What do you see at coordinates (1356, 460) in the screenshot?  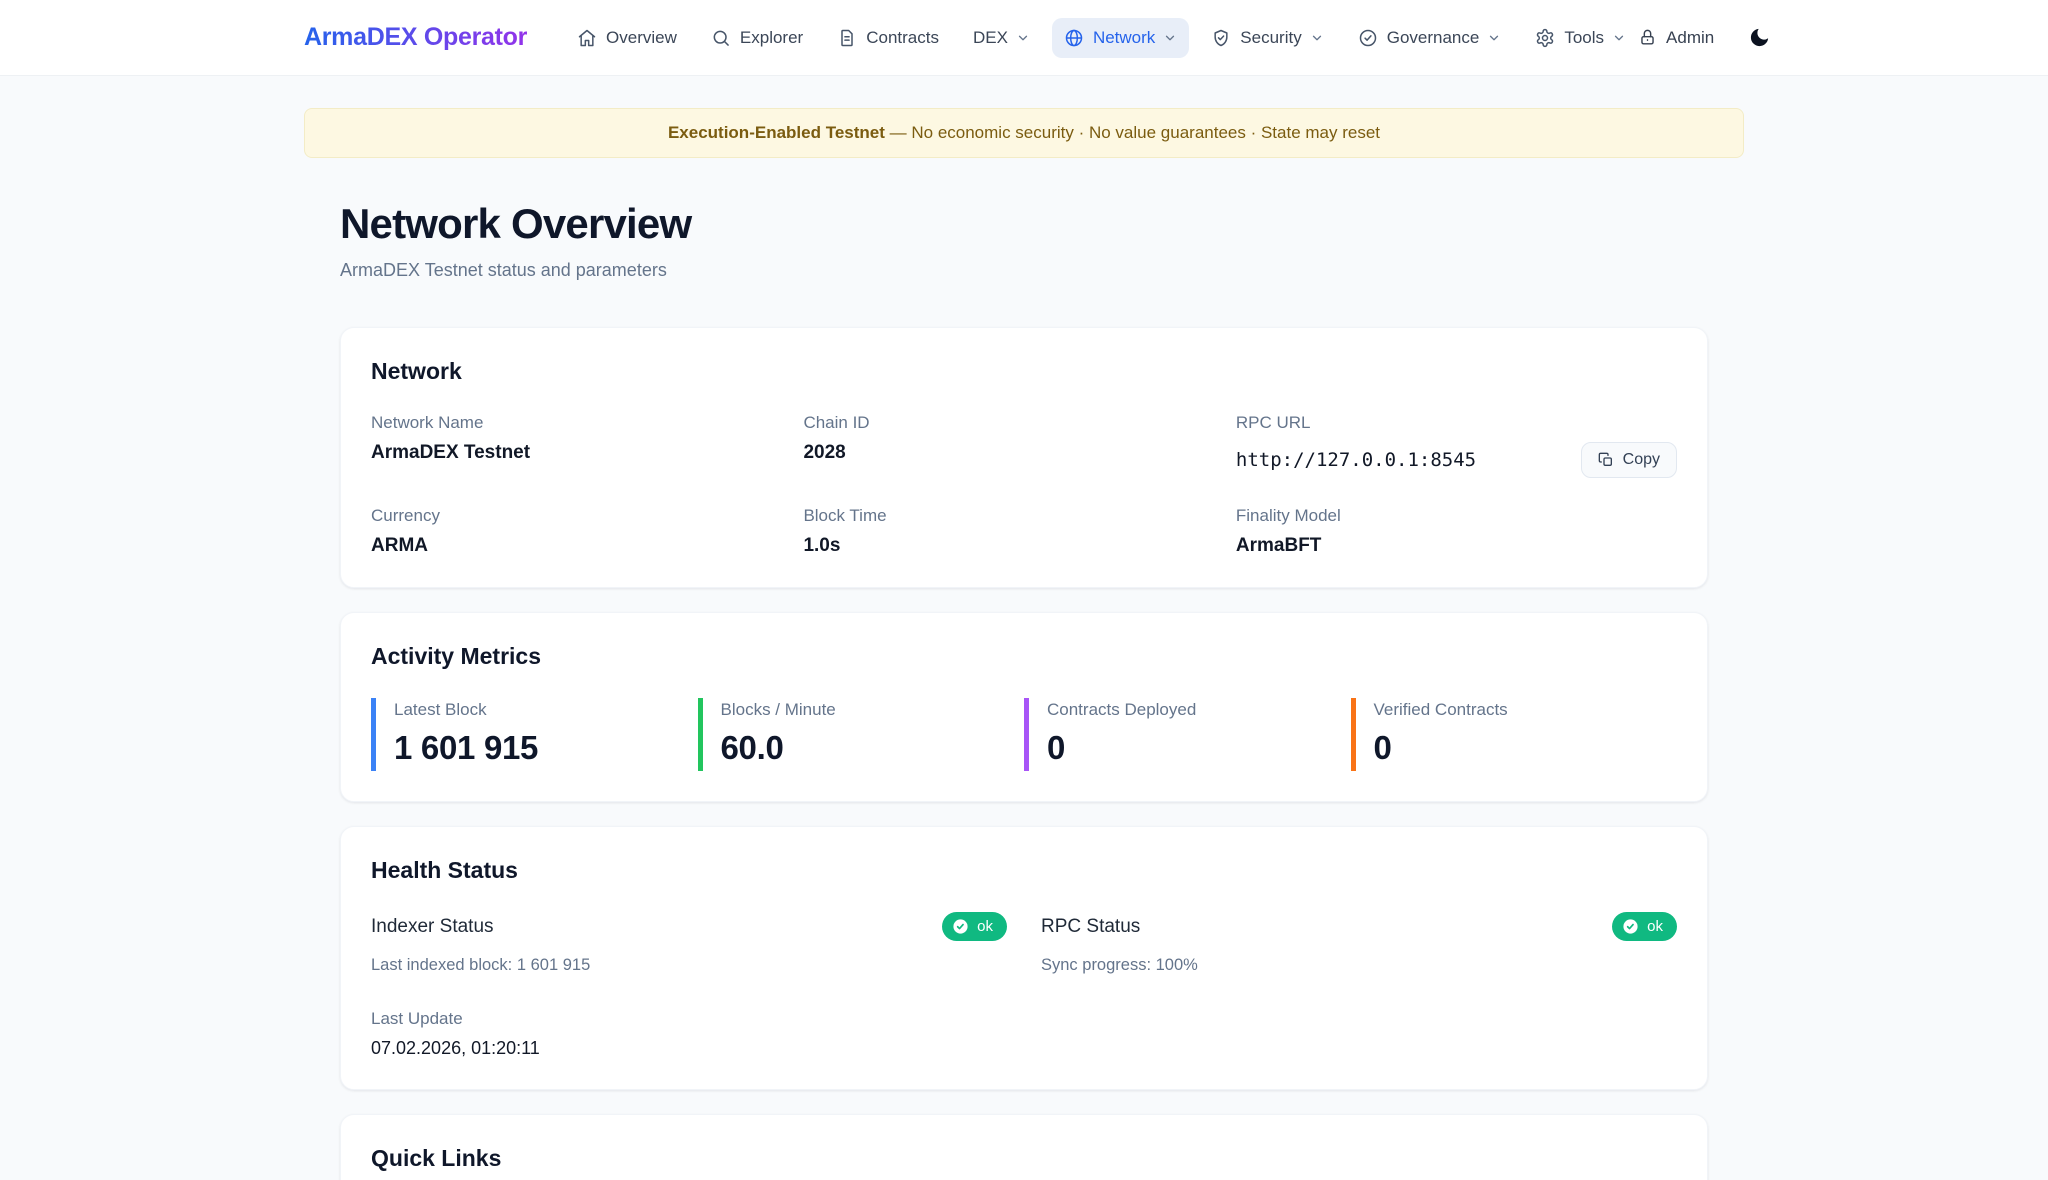 I see `rpc-url-value: http://127.0.0.1:8545` at bounding box center [1356, 460].